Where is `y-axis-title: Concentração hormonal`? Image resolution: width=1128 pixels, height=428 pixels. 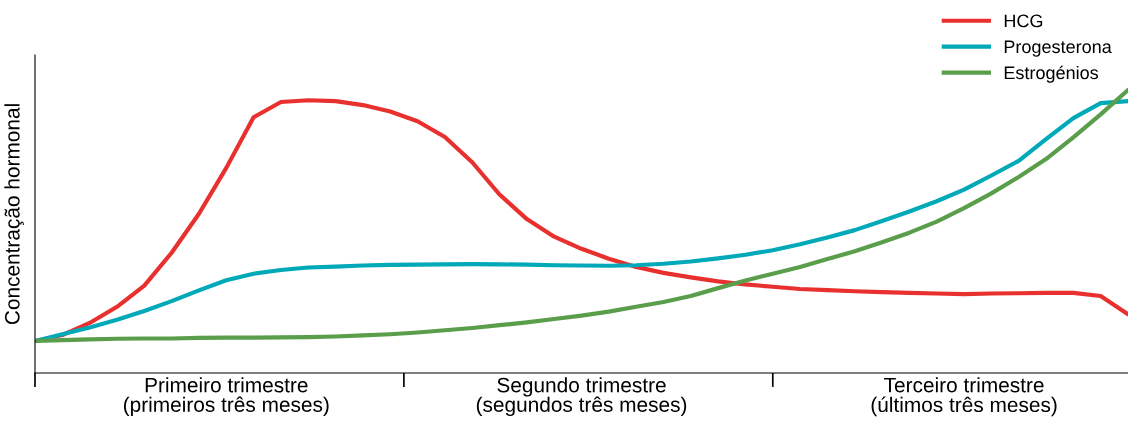 y-axis-title: Concentração hormonal is located at coordinates (14, 214).